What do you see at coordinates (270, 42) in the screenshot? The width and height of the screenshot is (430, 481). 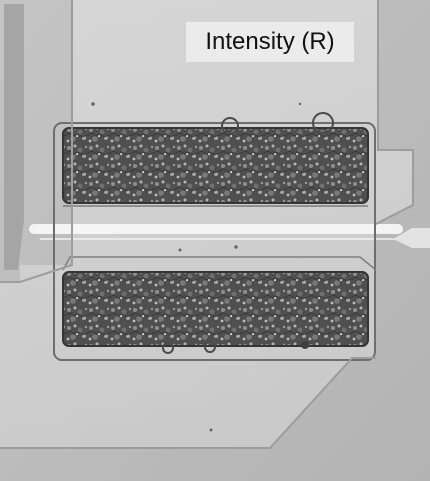 I see `image-label: Intensity (R)` at bounding box center [270, 42].